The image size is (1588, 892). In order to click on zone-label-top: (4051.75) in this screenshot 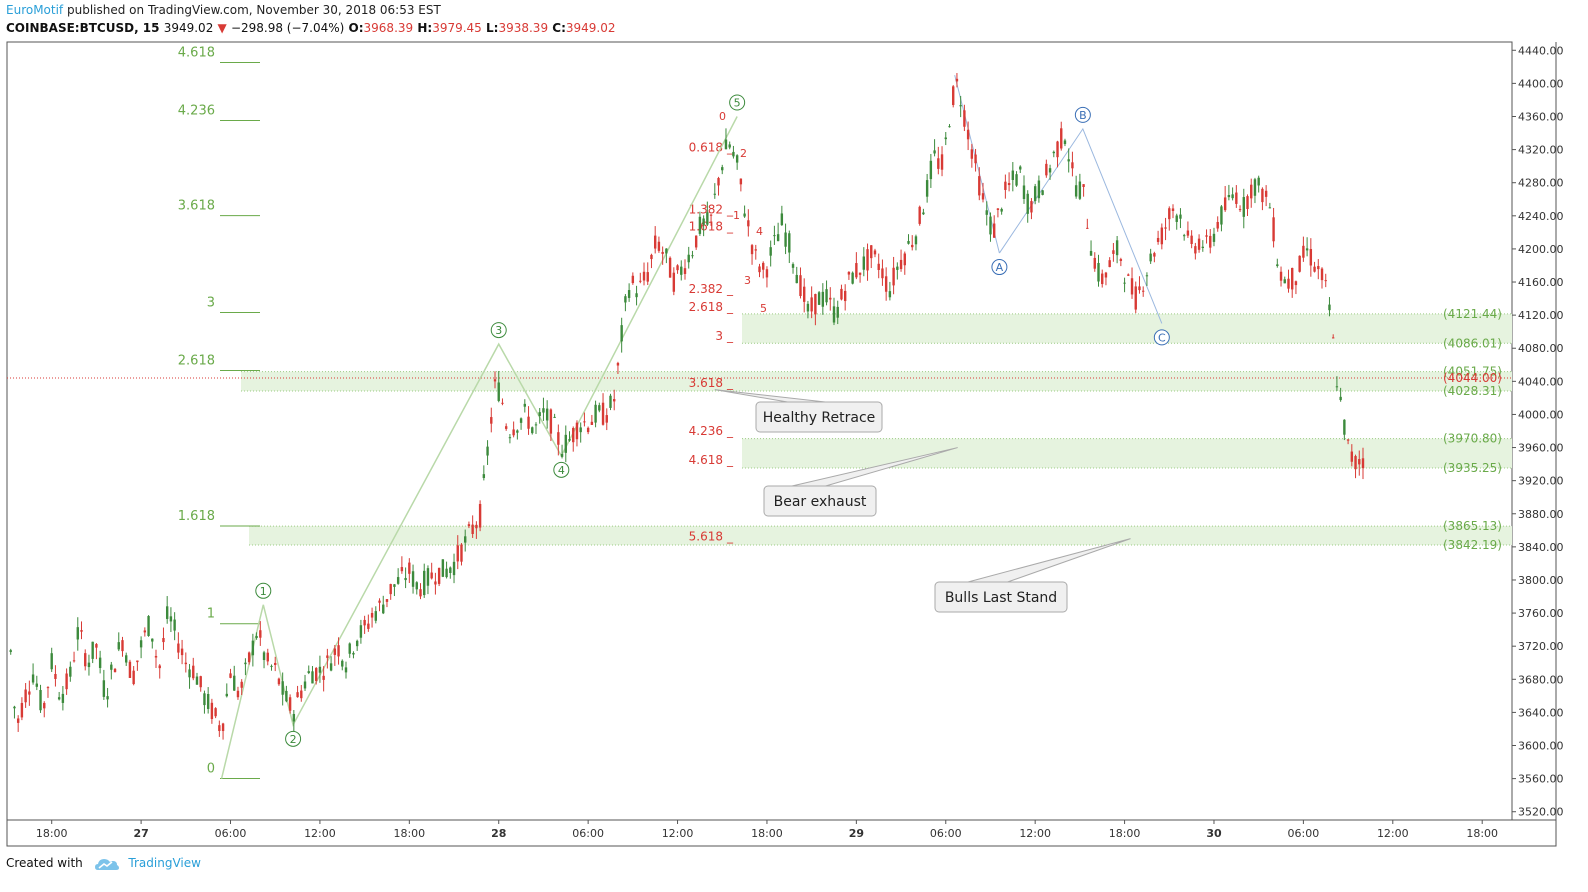, I will do `click(1472, 372)`.